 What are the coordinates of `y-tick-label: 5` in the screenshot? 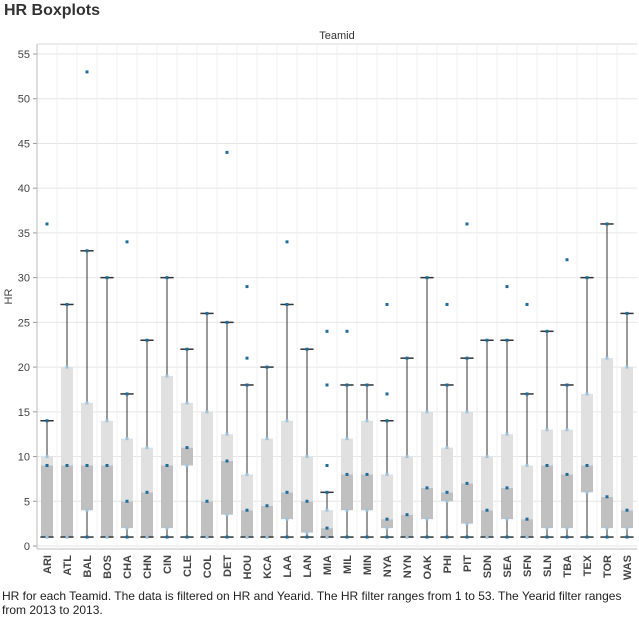 It's located at (27, 502).